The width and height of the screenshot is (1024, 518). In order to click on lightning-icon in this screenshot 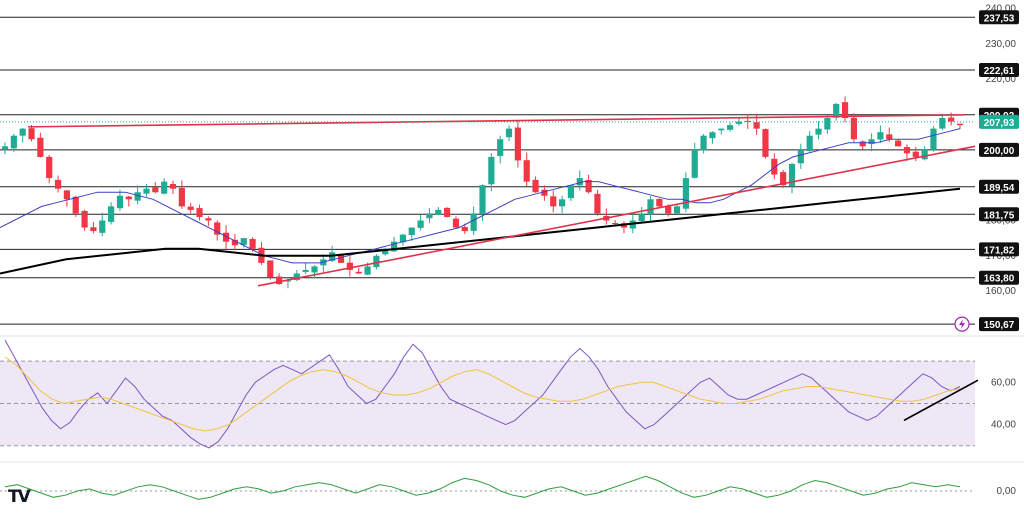, I will do `click(962, 324)`.